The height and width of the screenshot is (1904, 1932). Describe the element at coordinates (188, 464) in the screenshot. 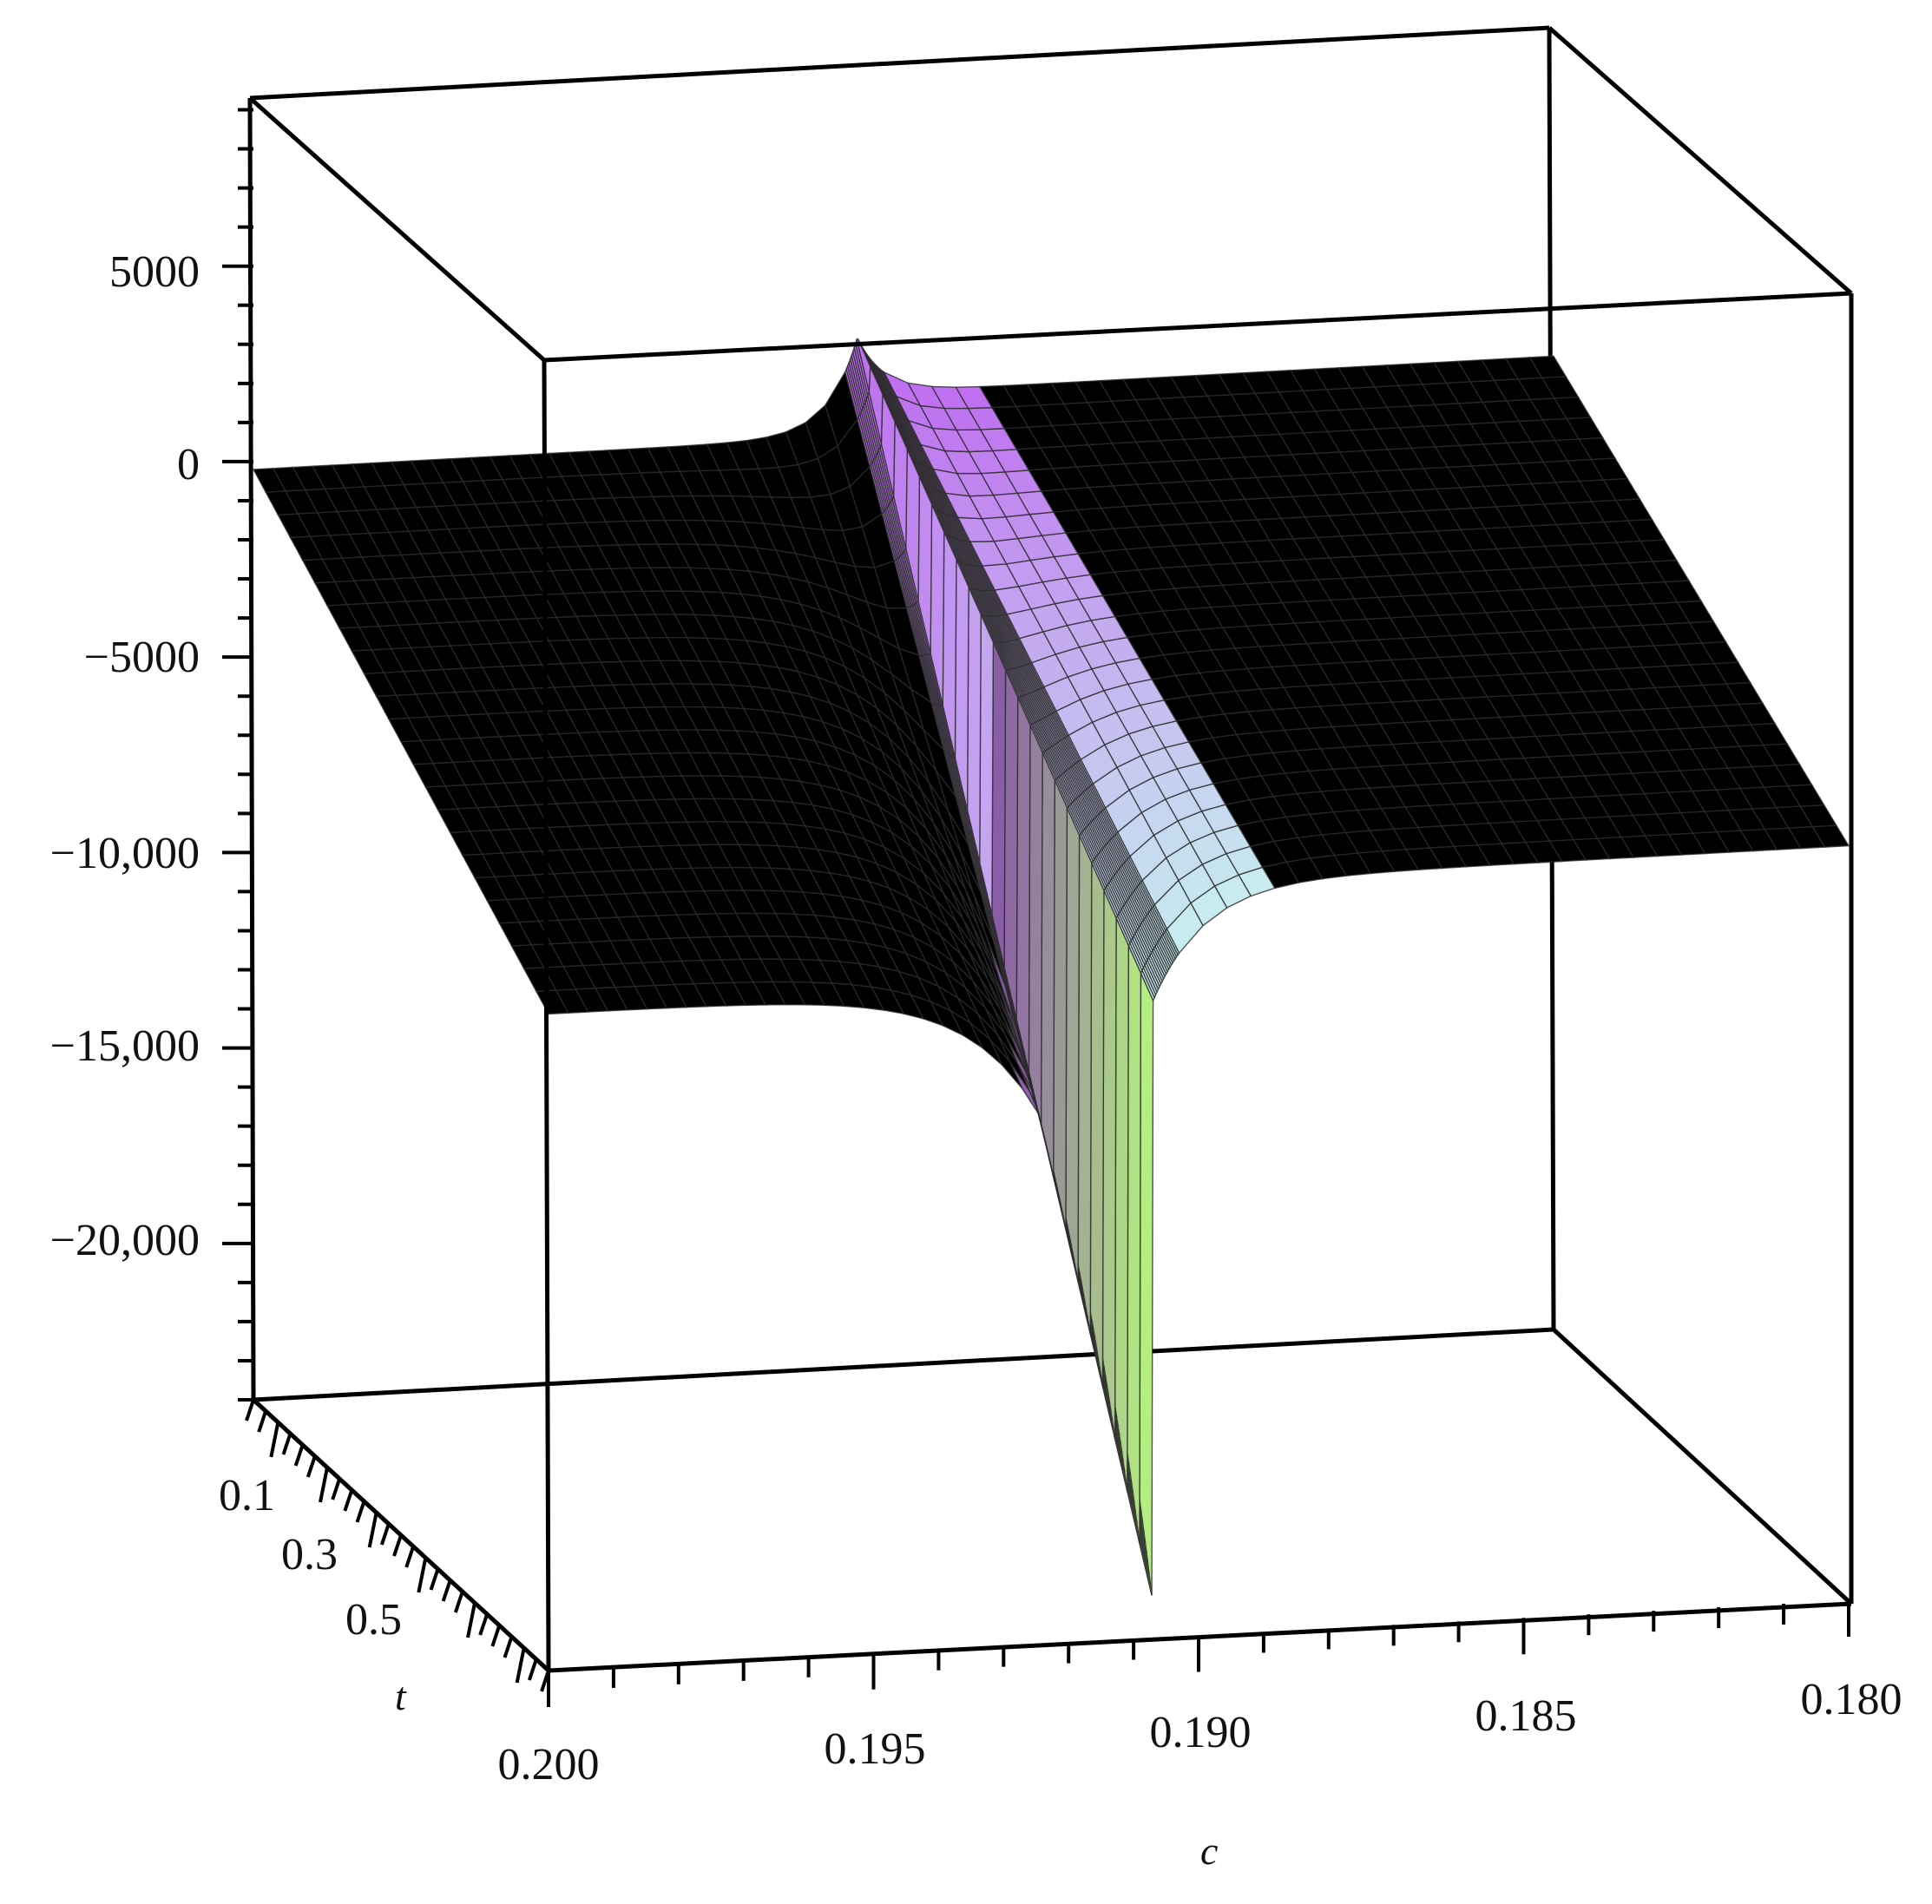

I see `z-tick-label: 0` at that location.